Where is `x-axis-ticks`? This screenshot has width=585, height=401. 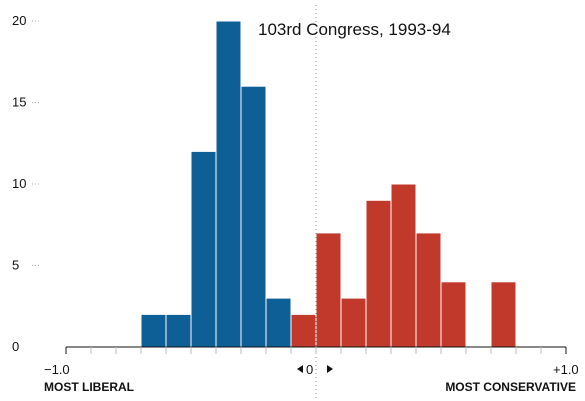
x-axis-ticks is located at coordinates (316, 350).